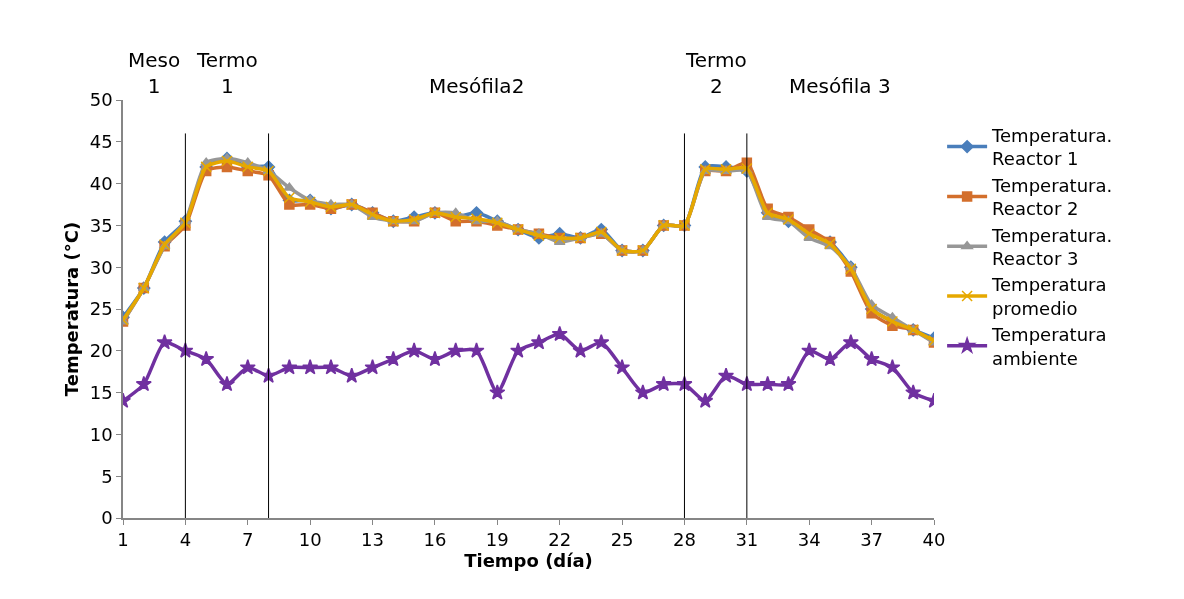  I want to click on x-tick-label: 40, so click(934, 540).